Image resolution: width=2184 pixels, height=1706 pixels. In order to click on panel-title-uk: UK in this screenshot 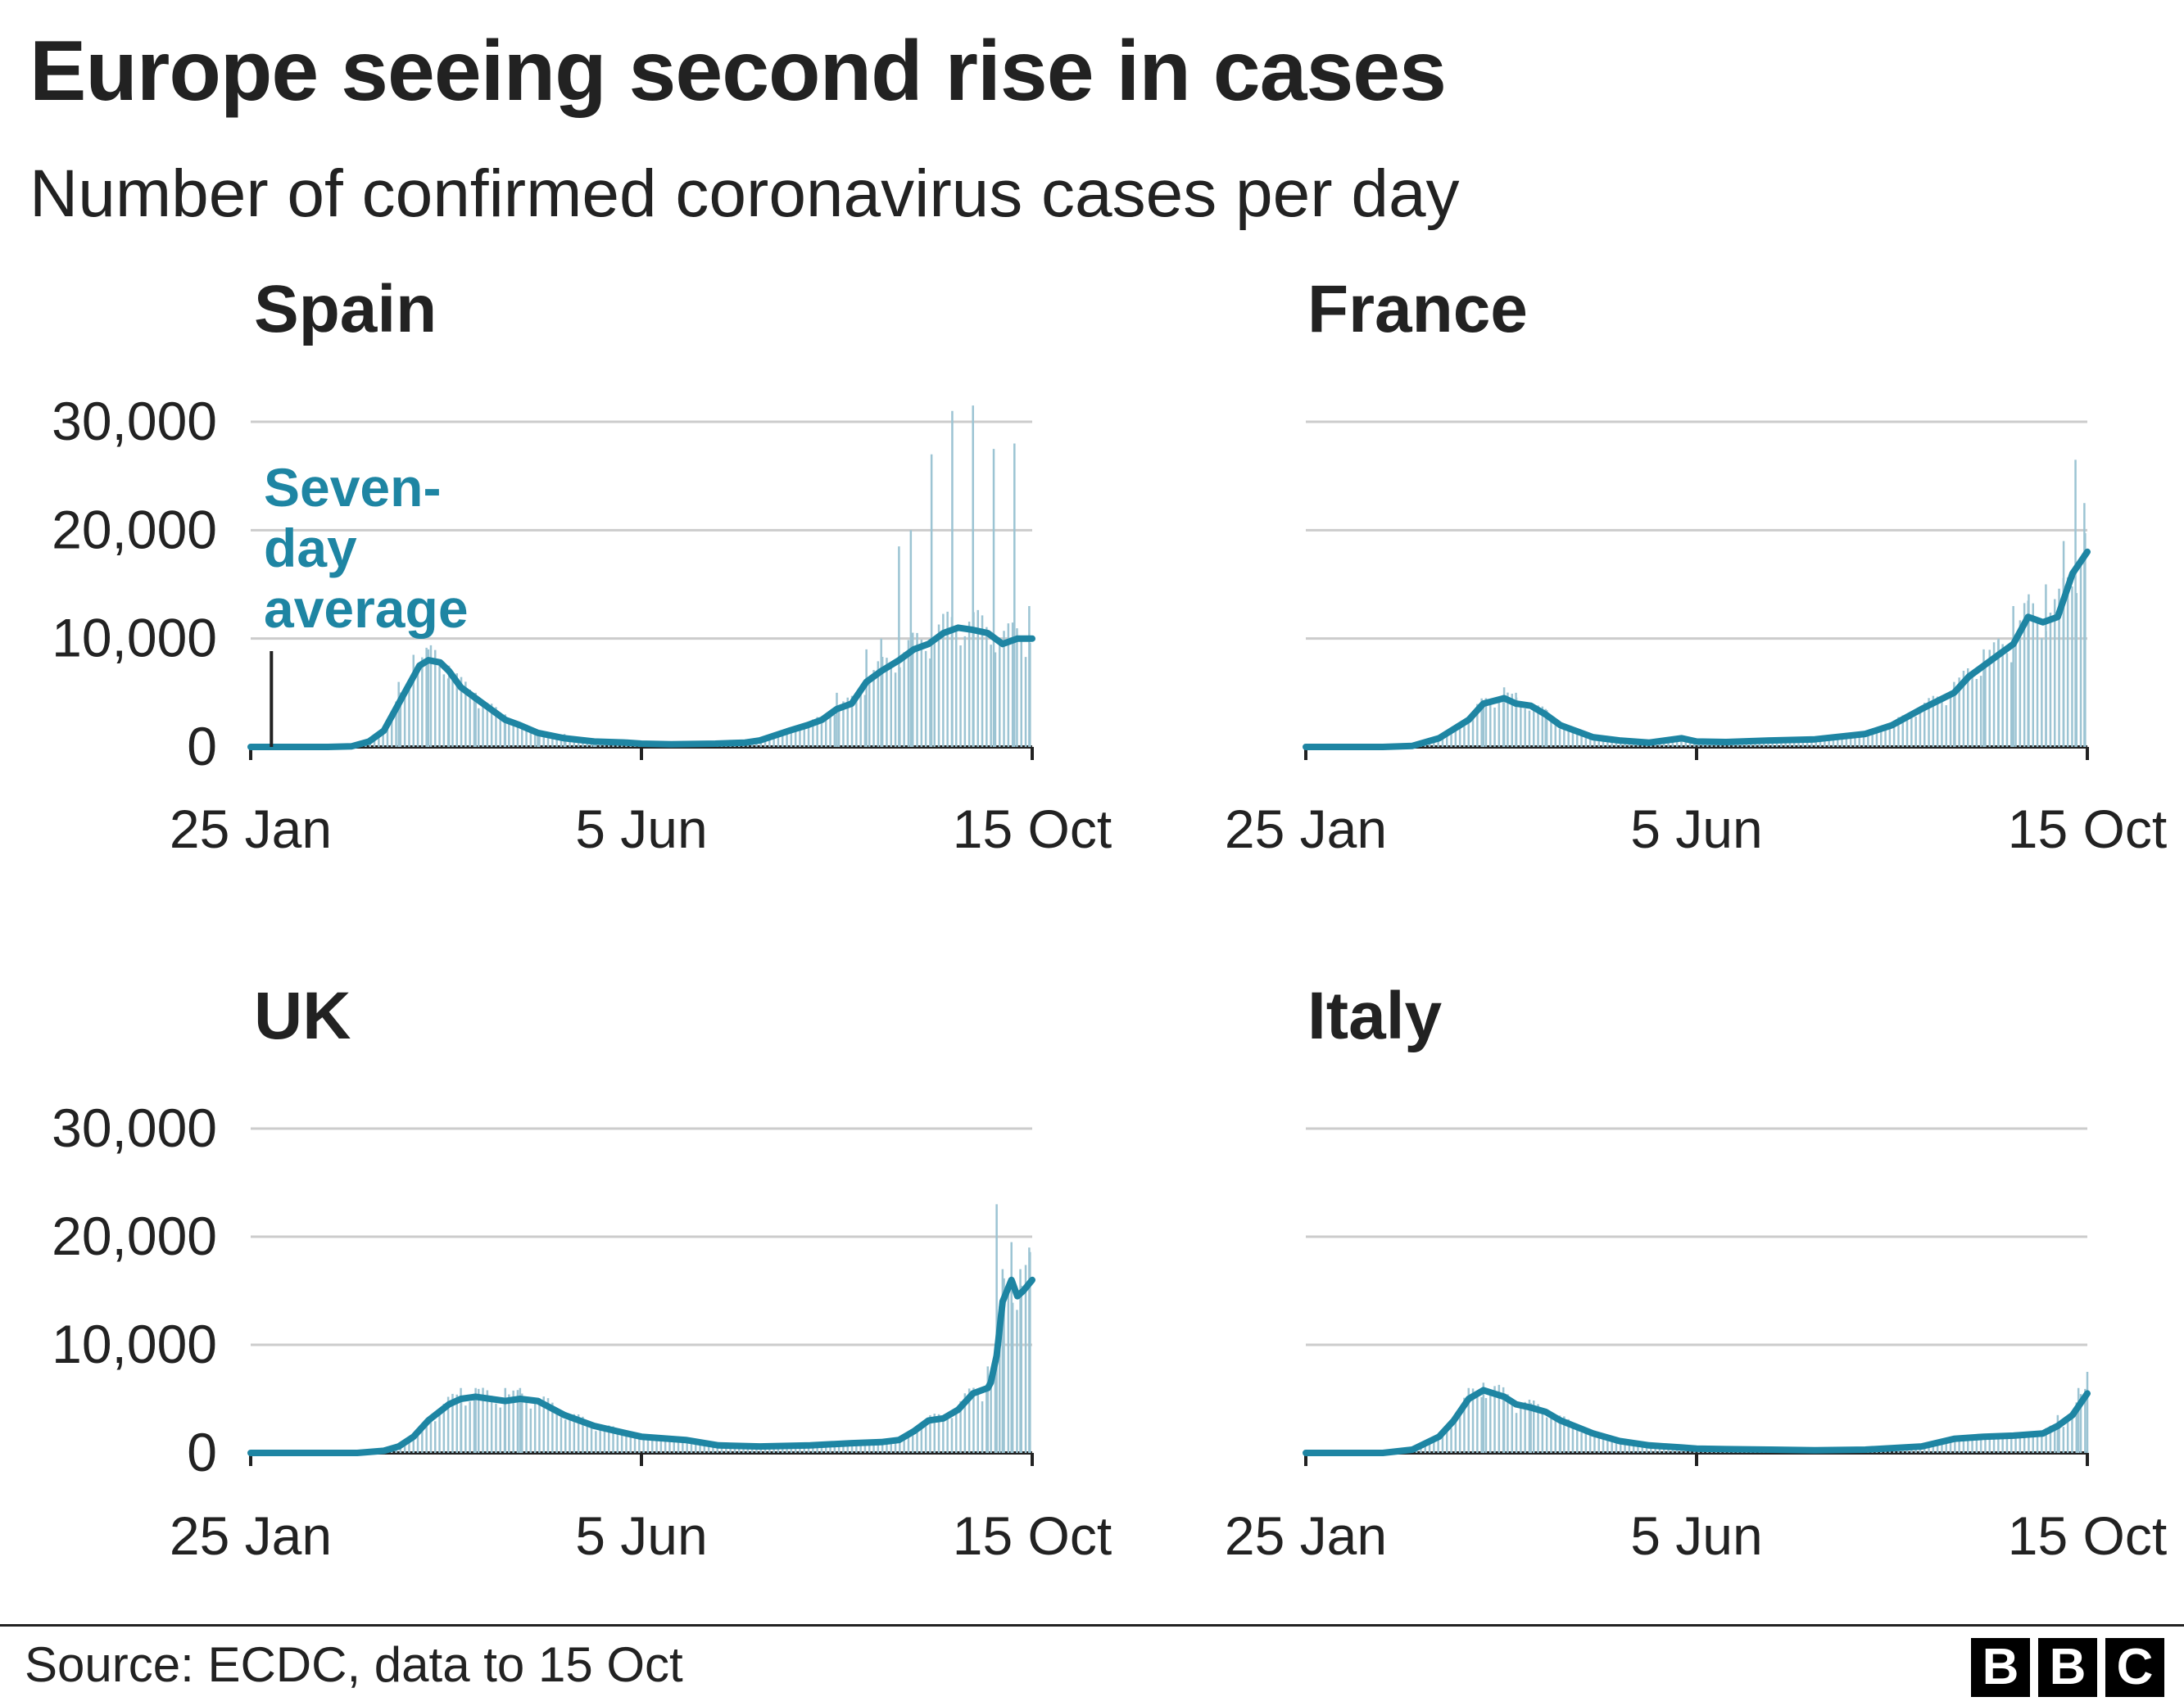, I will do `click(302, 1016)`.